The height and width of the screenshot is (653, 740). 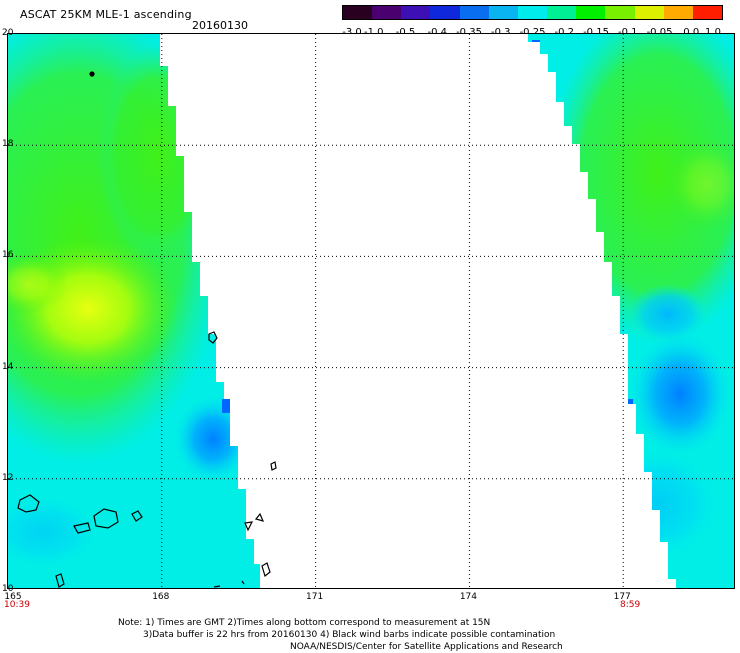 I want to click on map-title: ASCAT 25KM MLE-1 ascending, so click(x=106, y=14).